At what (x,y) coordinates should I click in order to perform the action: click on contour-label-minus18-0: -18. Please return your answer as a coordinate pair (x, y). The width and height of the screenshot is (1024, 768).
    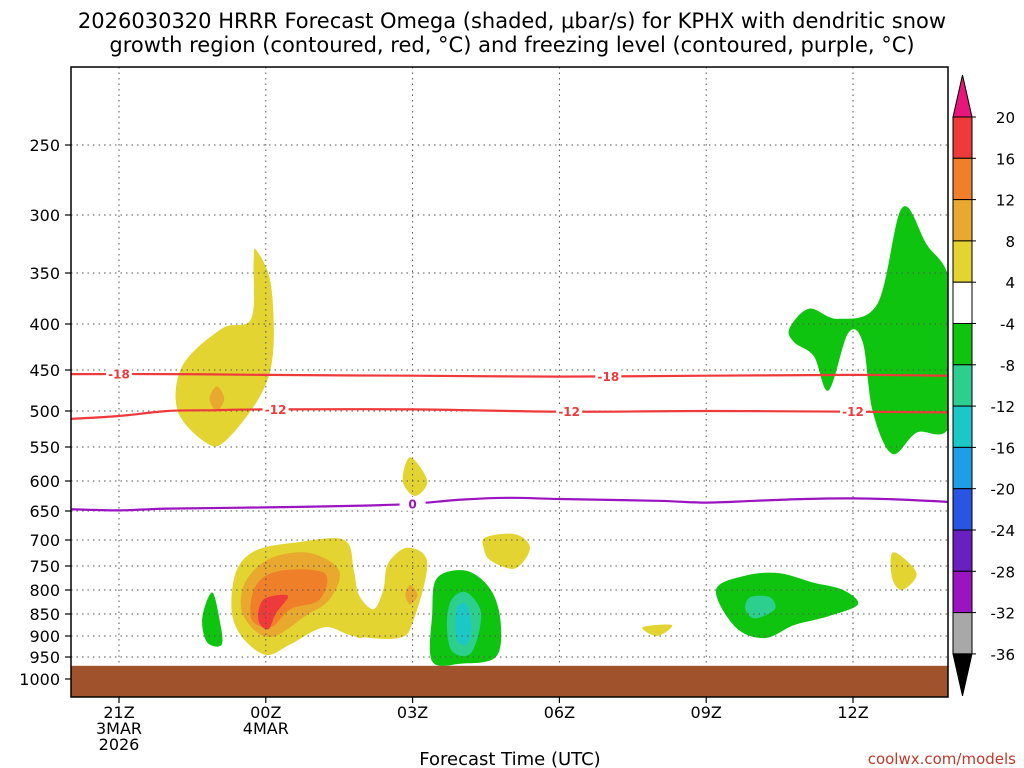
    Looking at the image, I should click on (119, 375).